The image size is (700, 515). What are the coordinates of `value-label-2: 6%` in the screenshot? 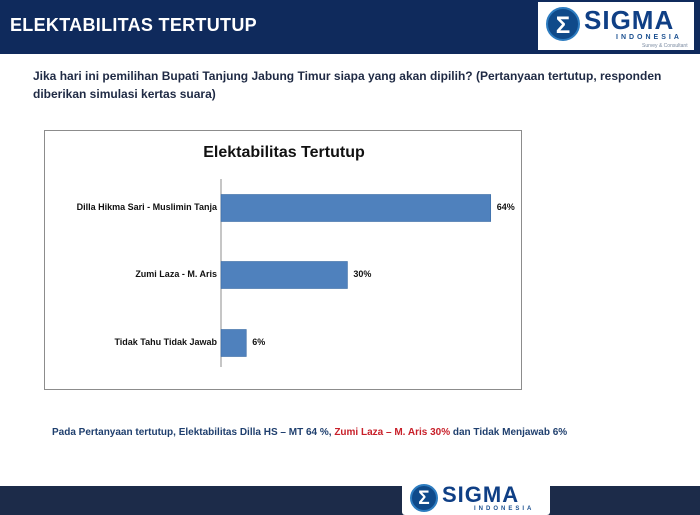 It's located at (259, 342).